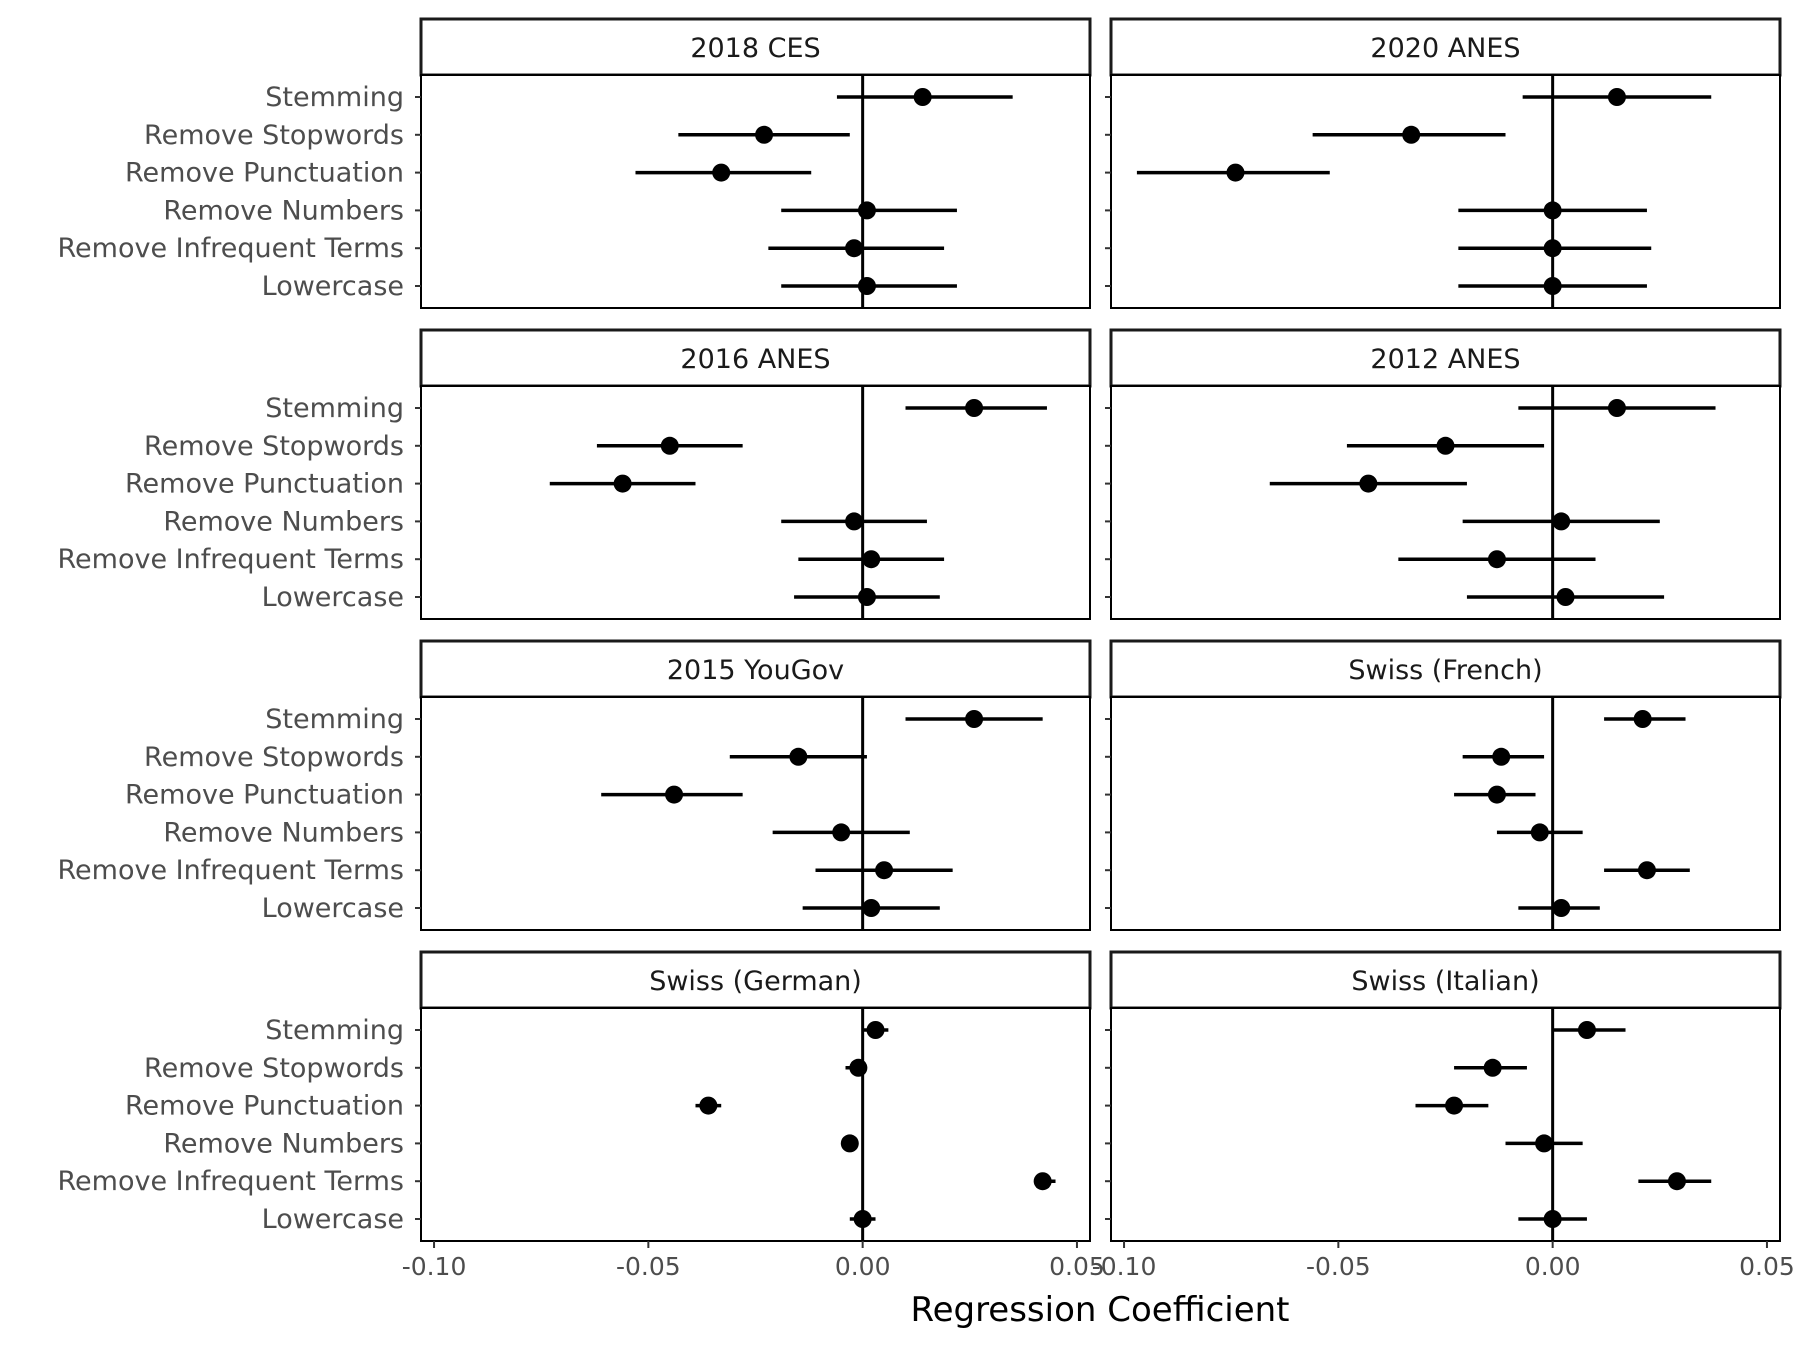  I want to click on panel-title: 2015 YouGov, so click(755, 670).